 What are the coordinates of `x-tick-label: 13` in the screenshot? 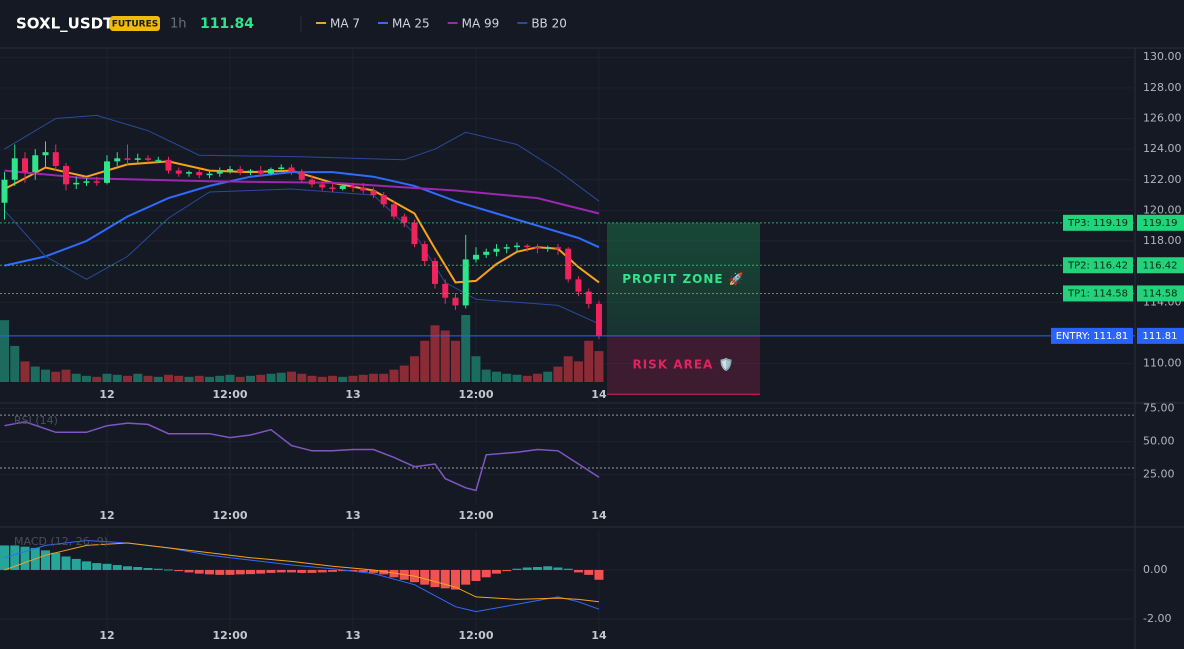 It's located at (352, 394).